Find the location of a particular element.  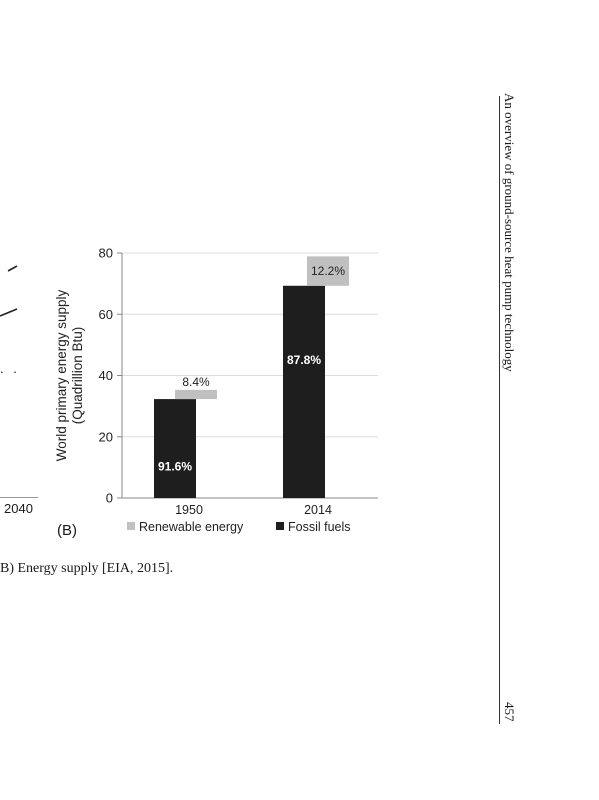

panel-a-x-tick: 2040 is located at coordinates (18, 508).